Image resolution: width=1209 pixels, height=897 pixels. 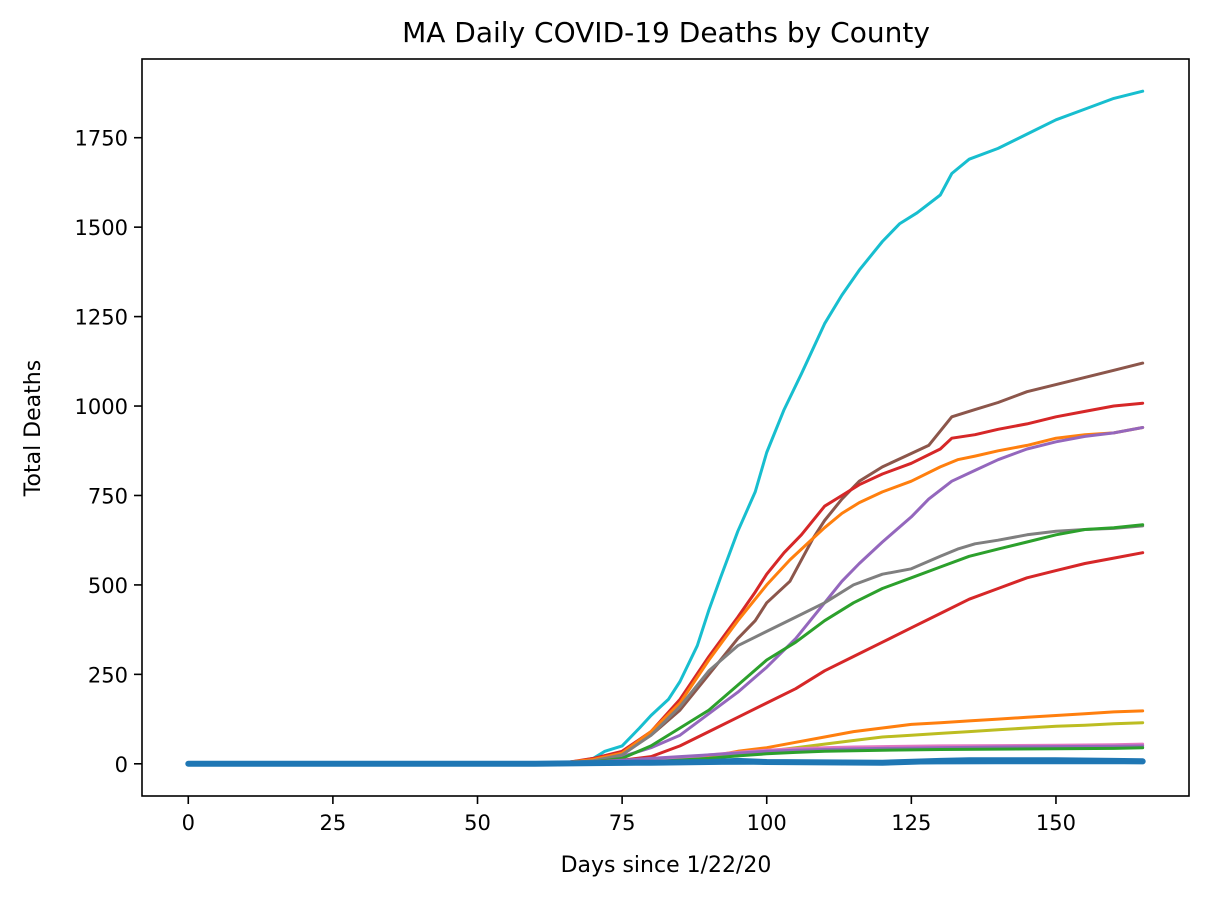 I want to click on y-tick-label: 1000, so click(x=101, y=407).